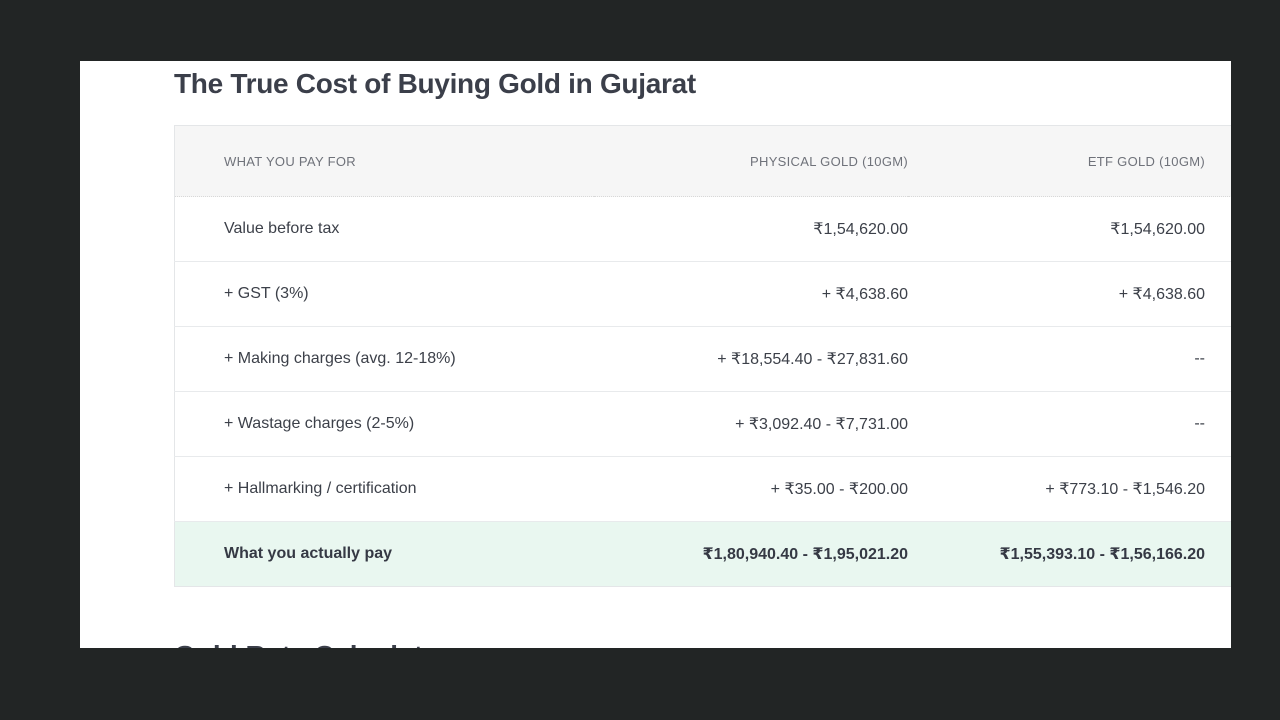 The image size is (1280, 720). Describe the element at coordinates (290, 161) in the screenshot. I see `column-header-what-you-pay-for: WHAT YOU PAY FOR` at that location.